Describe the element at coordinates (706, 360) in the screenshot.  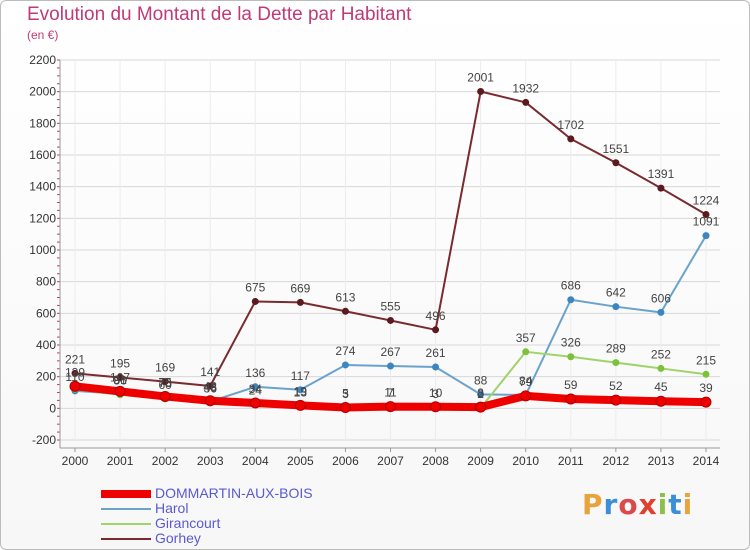
I see `data-label: 215` at that location.